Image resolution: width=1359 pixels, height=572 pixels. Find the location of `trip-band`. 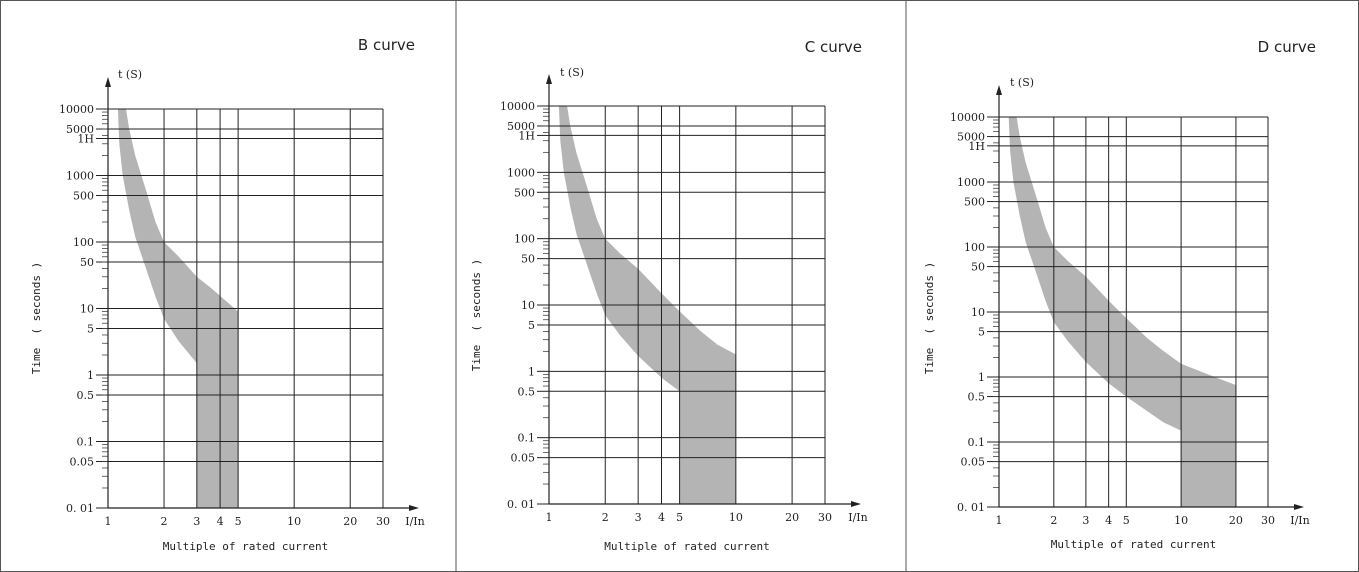

trip-band is located at coordinates (1122, 312).